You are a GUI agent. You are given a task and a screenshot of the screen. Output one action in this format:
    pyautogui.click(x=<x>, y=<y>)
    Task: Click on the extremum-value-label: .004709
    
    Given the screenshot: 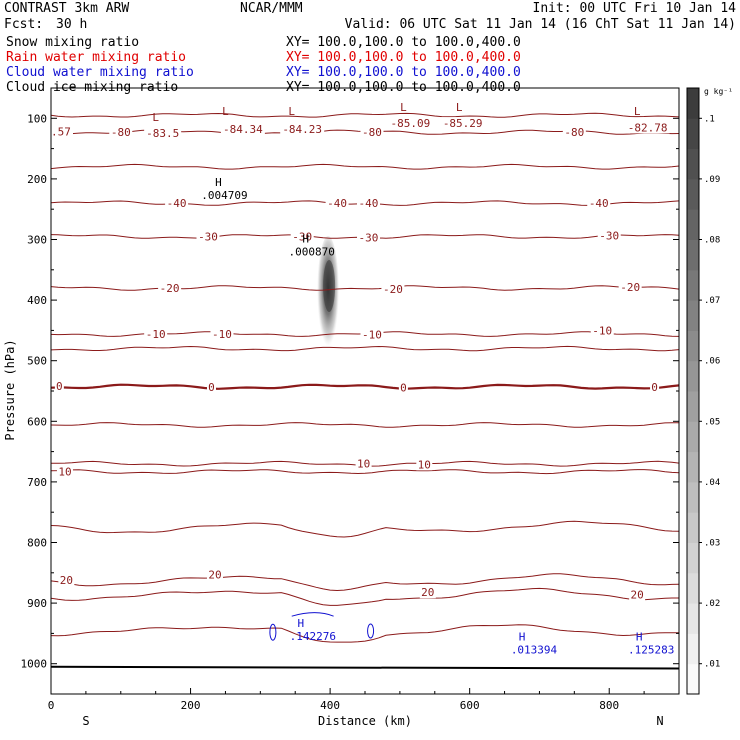 What is the action you would take?
    pyautogui.click(x=224, y=195)
    